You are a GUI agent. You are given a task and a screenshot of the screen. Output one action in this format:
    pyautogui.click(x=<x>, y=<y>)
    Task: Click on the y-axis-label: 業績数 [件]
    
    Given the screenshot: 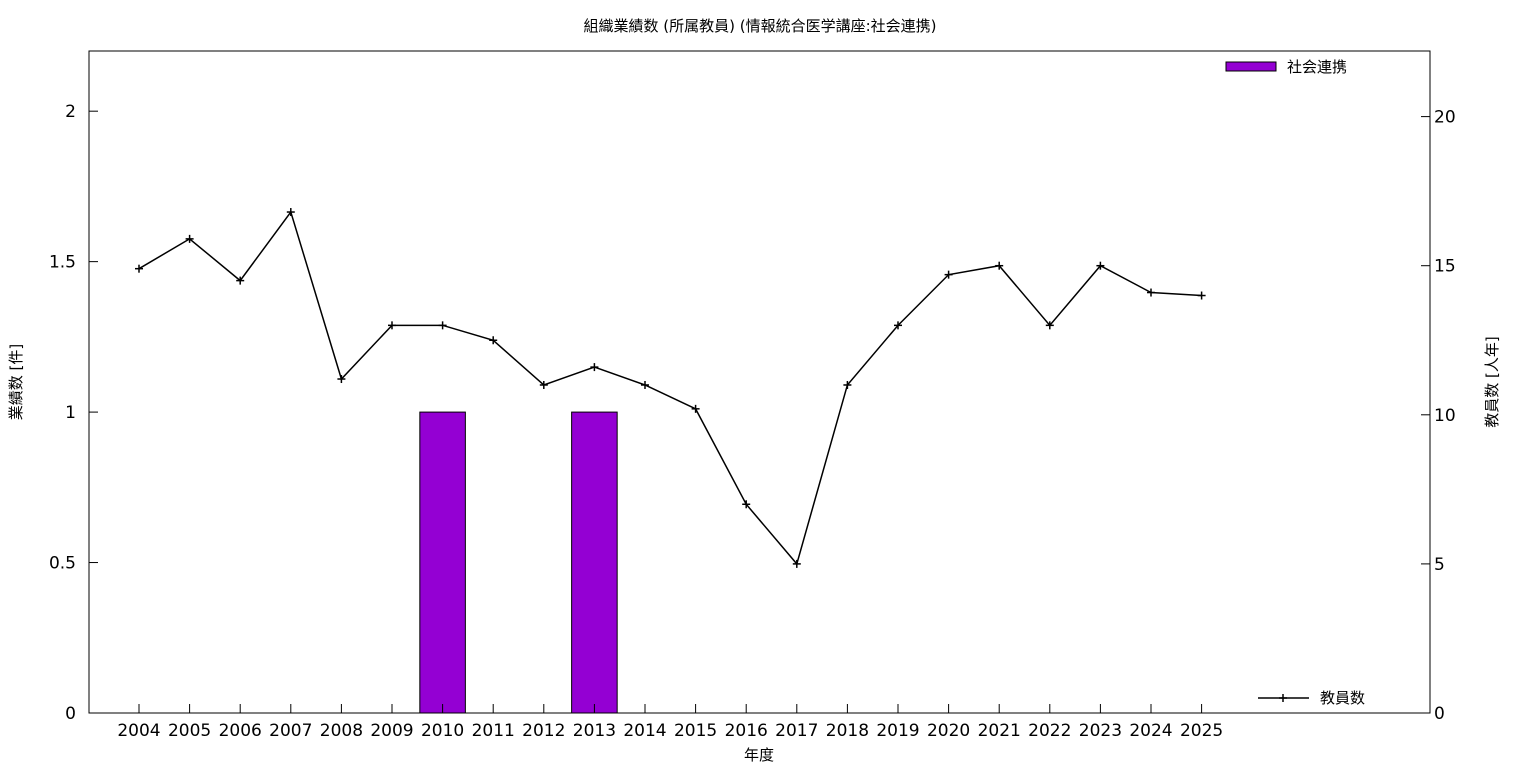 What is the action you would take?
    pyautogui.click(x=16, y=382)
    